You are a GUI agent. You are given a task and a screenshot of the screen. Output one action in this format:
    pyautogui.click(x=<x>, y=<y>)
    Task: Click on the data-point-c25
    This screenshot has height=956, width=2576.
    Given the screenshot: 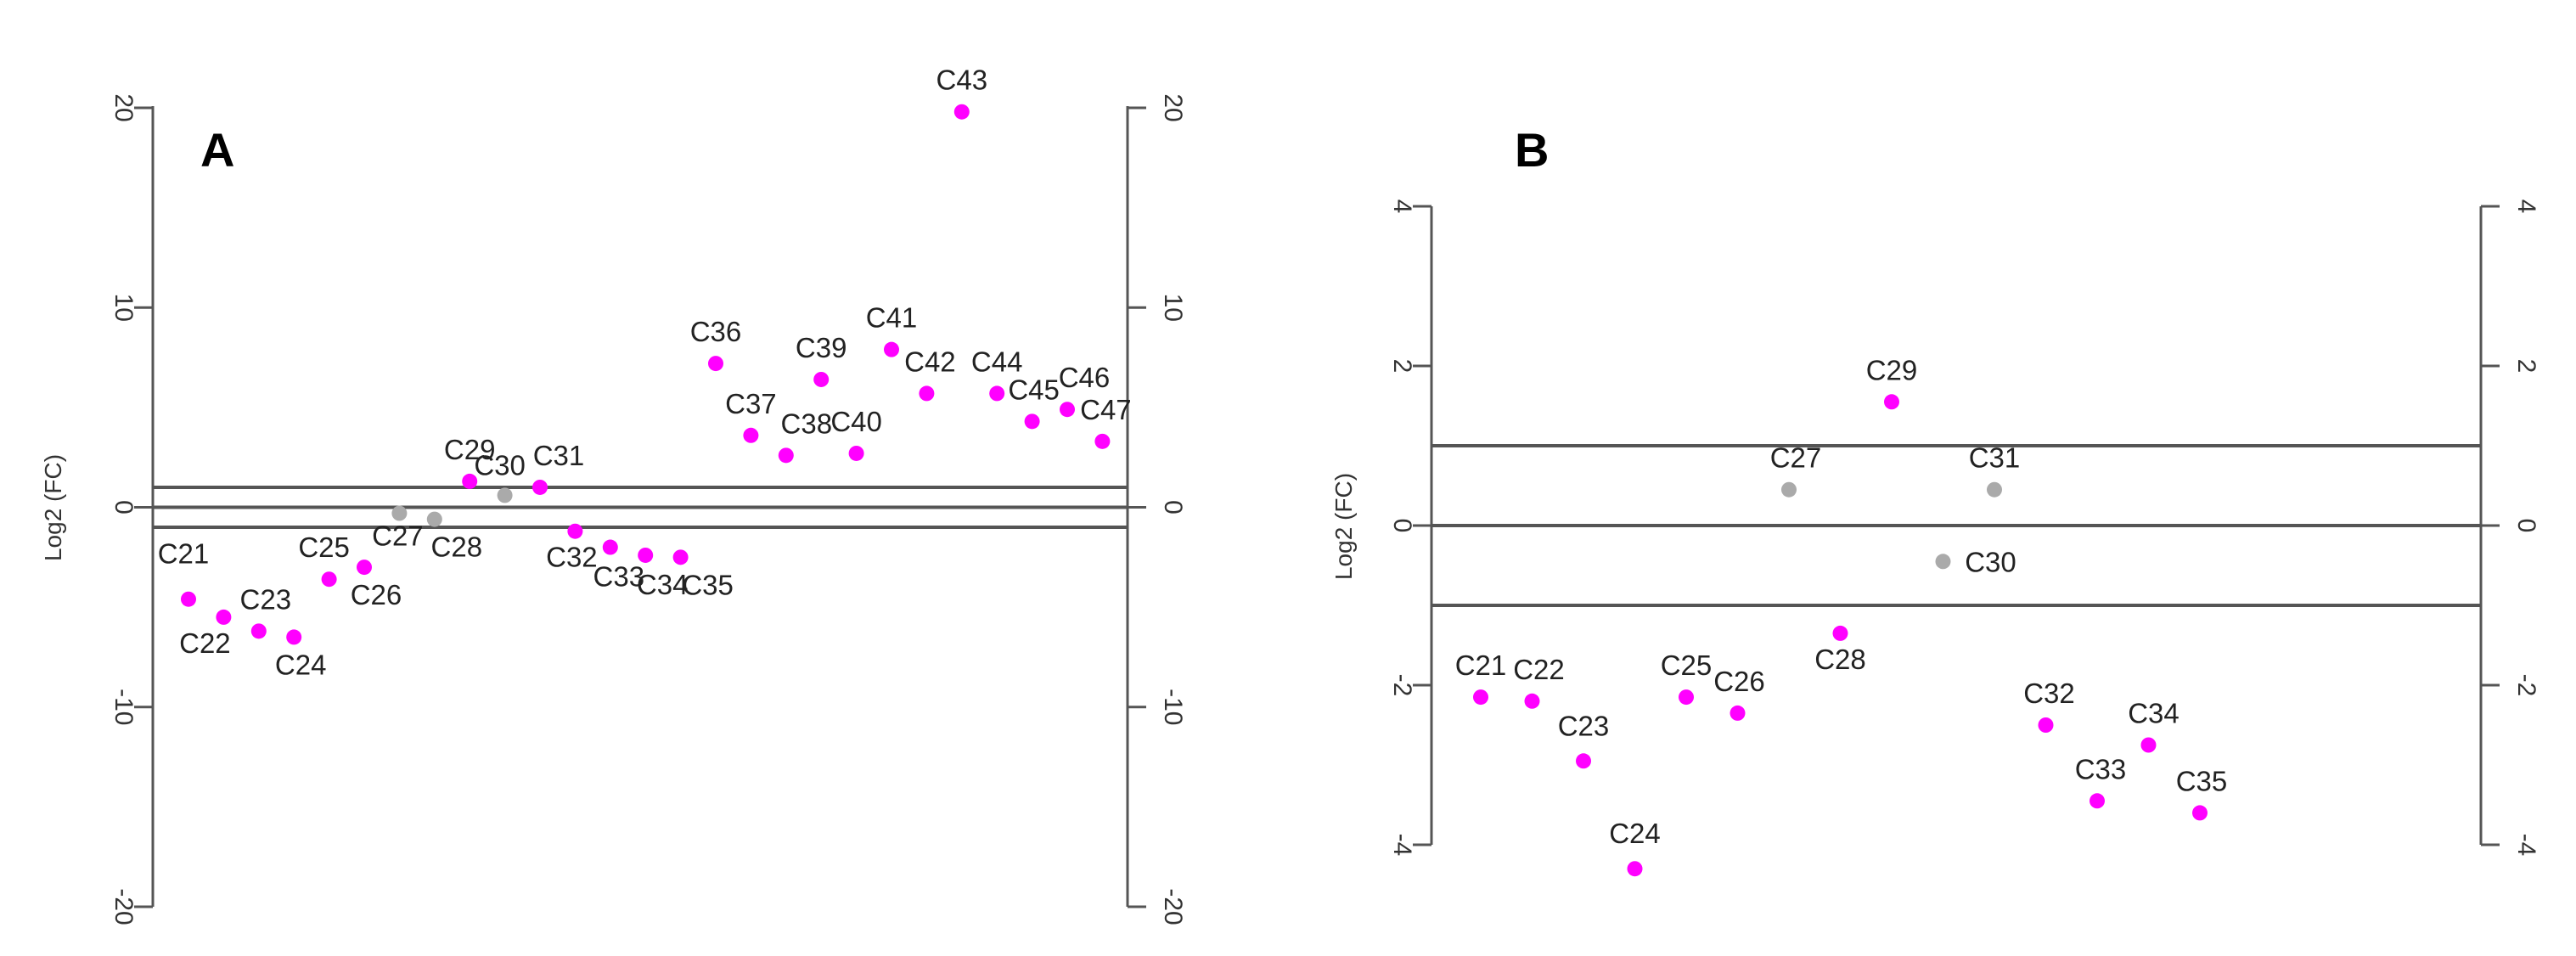 What is the action you would take?
    pyautogui.click(x=329, y=580)
    